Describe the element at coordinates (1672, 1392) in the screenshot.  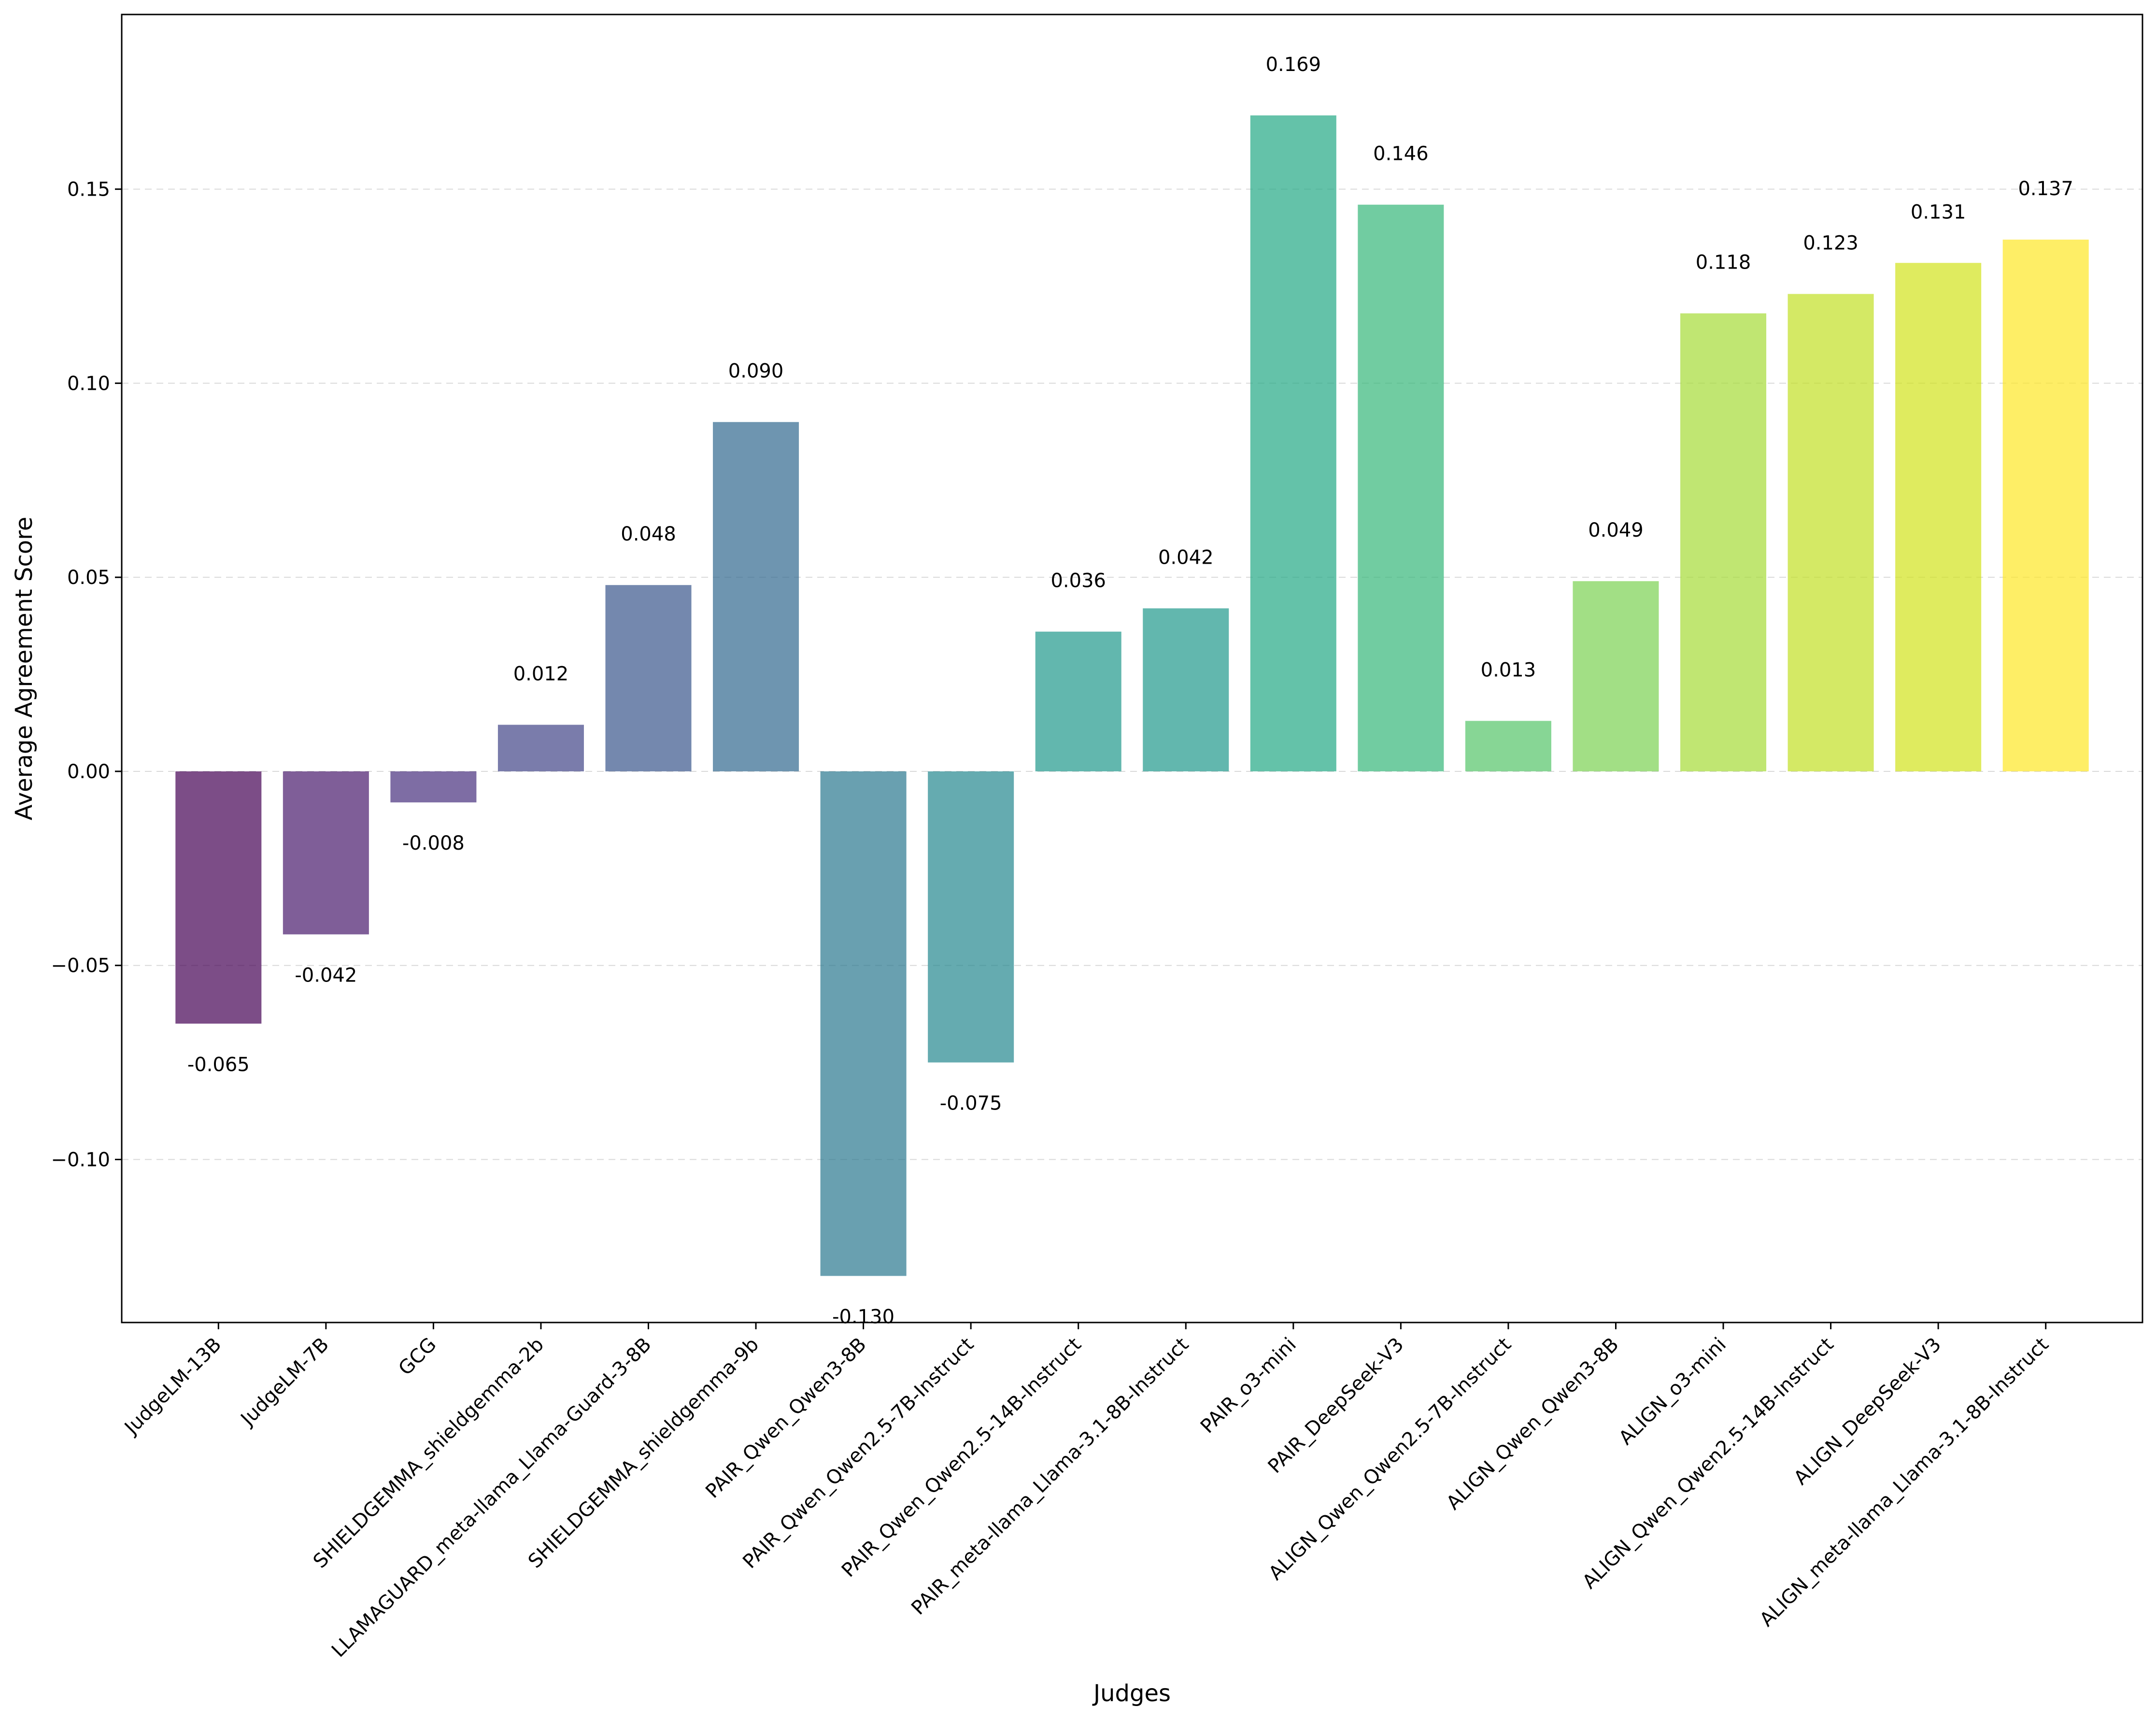
I see `x-tick-label: ALIGN_o3-mini` at that location.